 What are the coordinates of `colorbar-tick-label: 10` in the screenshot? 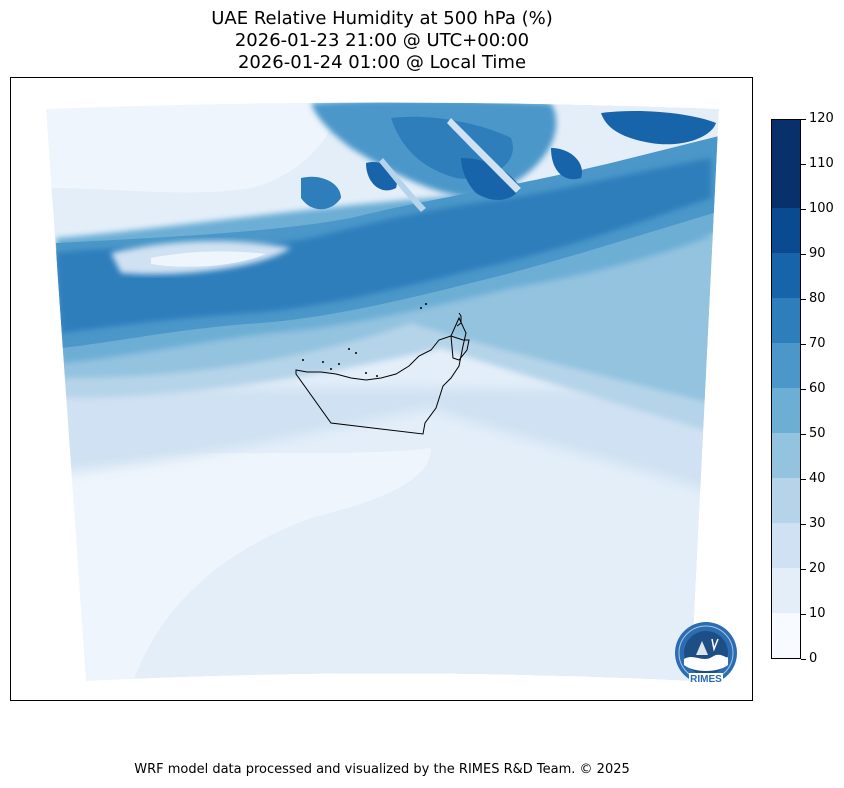 It's located at (817, 613).